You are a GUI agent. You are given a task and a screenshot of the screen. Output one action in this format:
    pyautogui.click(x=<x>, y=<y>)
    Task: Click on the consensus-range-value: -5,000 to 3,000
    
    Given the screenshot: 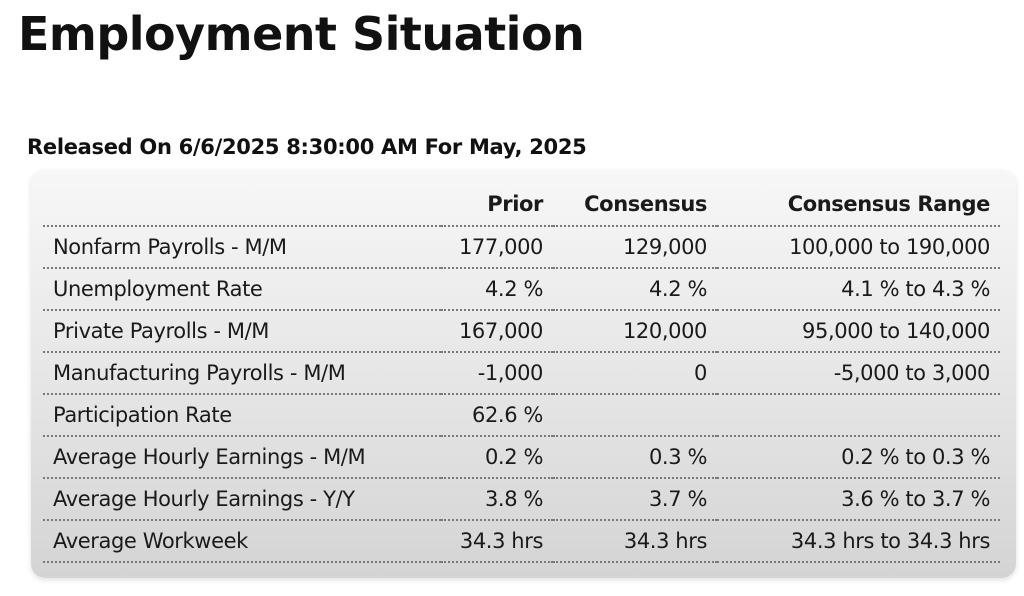 What is the action you would take?
    pyautogui.click(x=858, y=373)
    